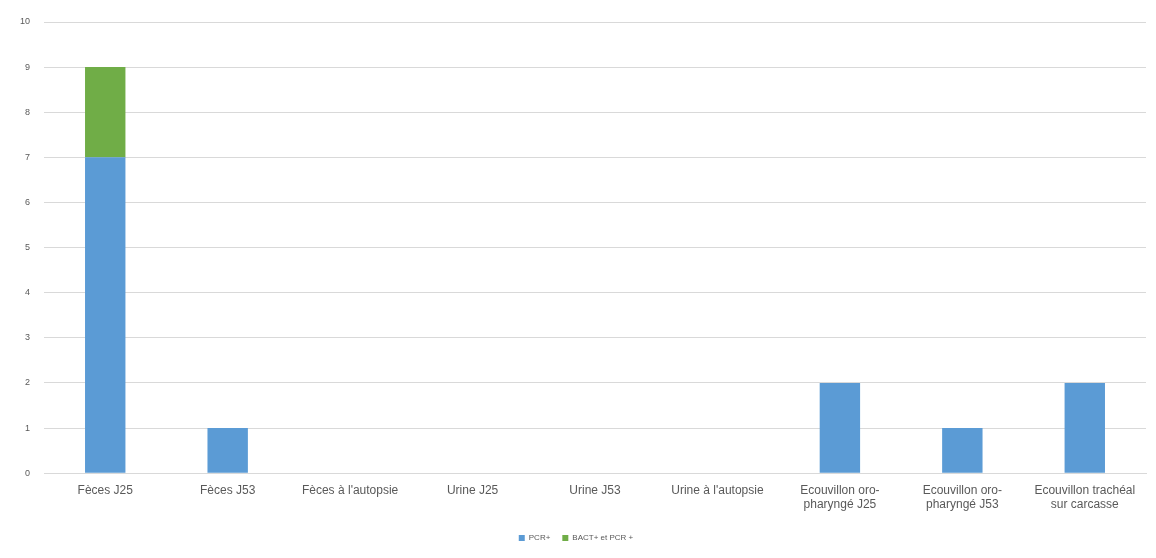  Describe the element at coordinates (539, 538) in the screenshot. I see `legend-label: PCR+` at that location.